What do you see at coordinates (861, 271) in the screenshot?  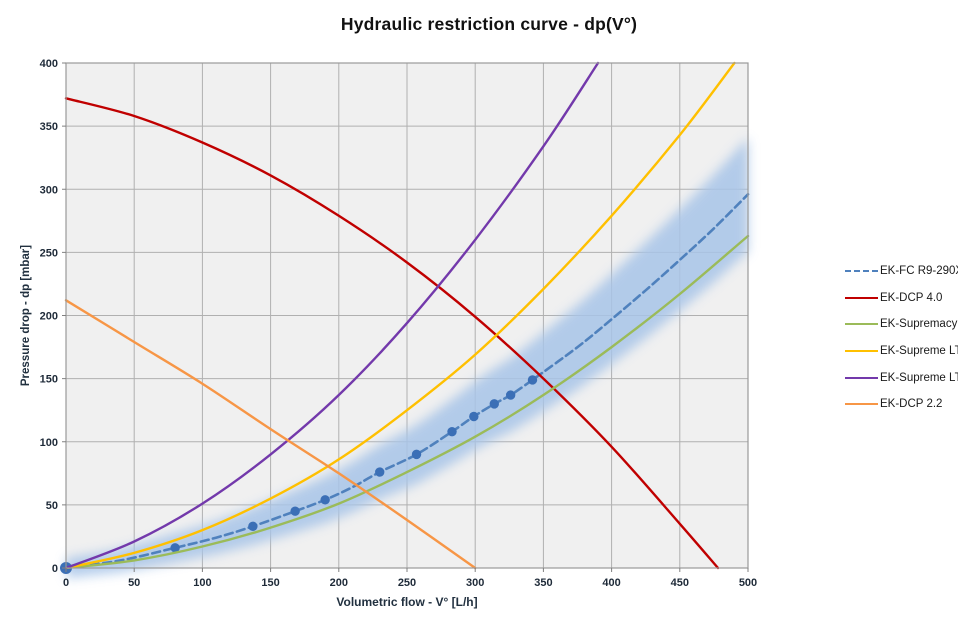 I see `legend-swatch-ek-fc-r9-290x` at bounding box center [861, 271].